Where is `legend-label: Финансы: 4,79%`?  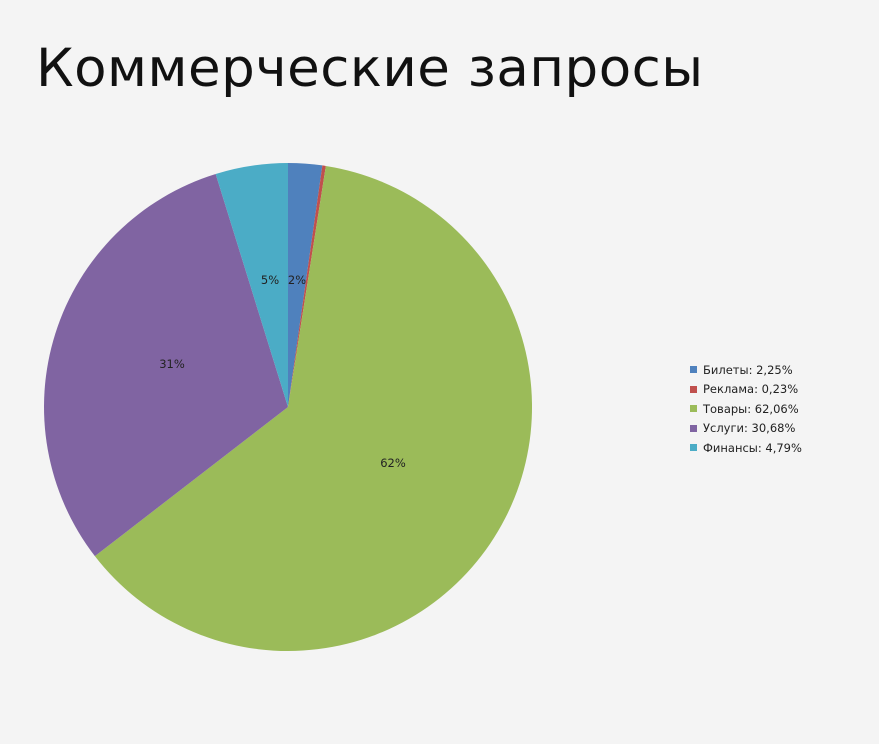 legend-label: Финансы: 4,79% is located at coordinates (752, 447).